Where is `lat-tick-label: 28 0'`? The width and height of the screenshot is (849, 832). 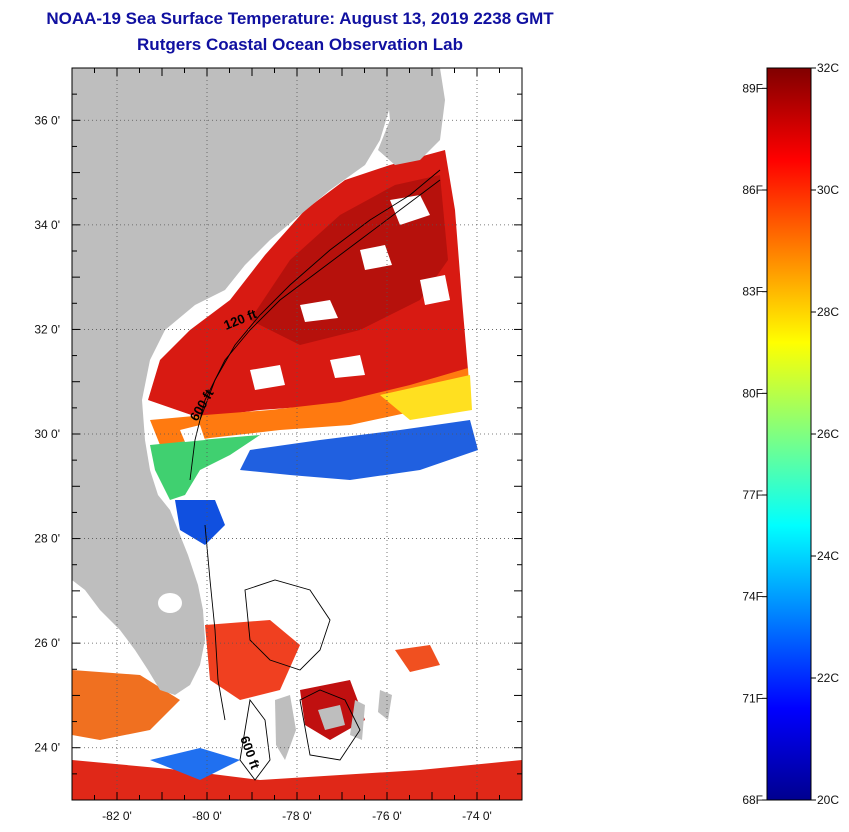 lat-tick-label: 28 0' is located at coordinates (47, 539).